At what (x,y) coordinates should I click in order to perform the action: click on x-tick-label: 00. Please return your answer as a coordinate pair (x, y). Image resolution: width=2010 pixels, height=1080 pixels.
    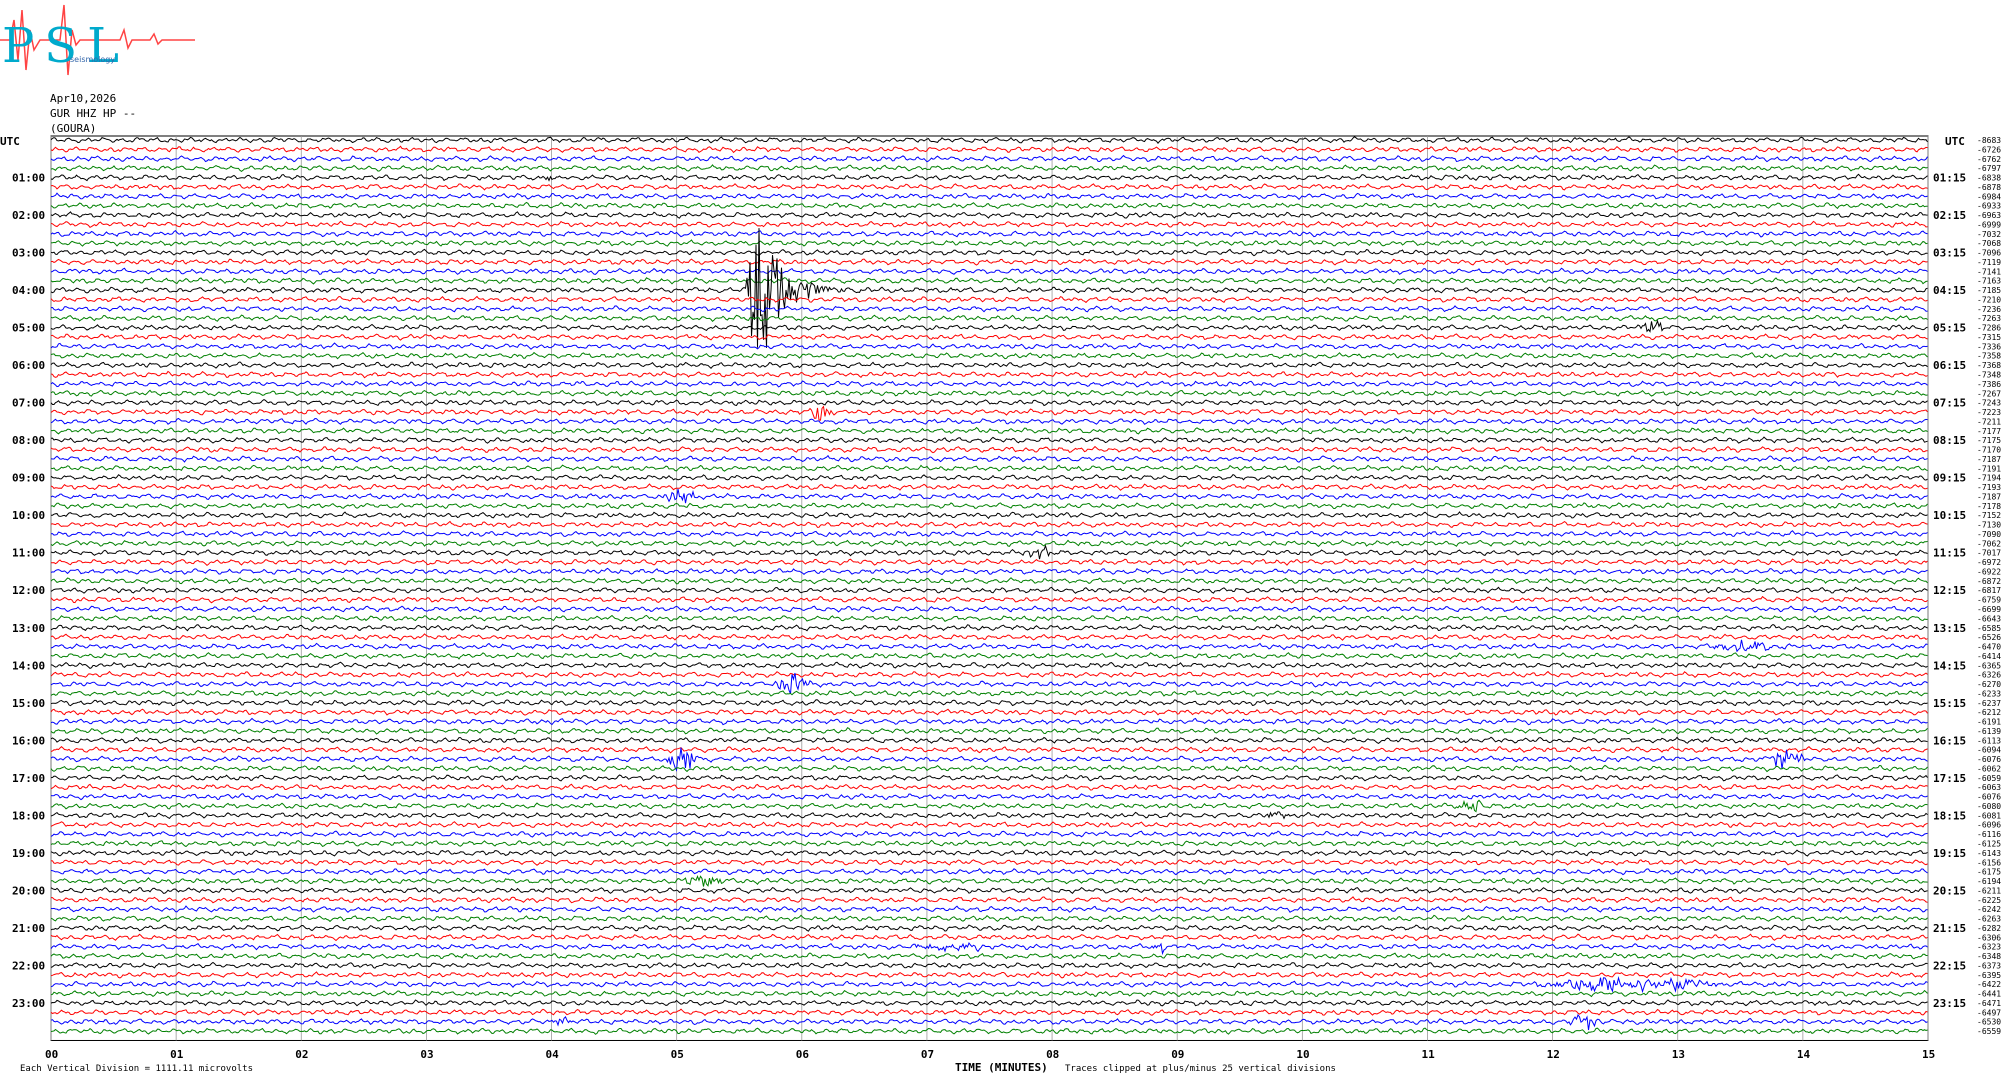
    Looking at the image, I should click on (51, 1054).